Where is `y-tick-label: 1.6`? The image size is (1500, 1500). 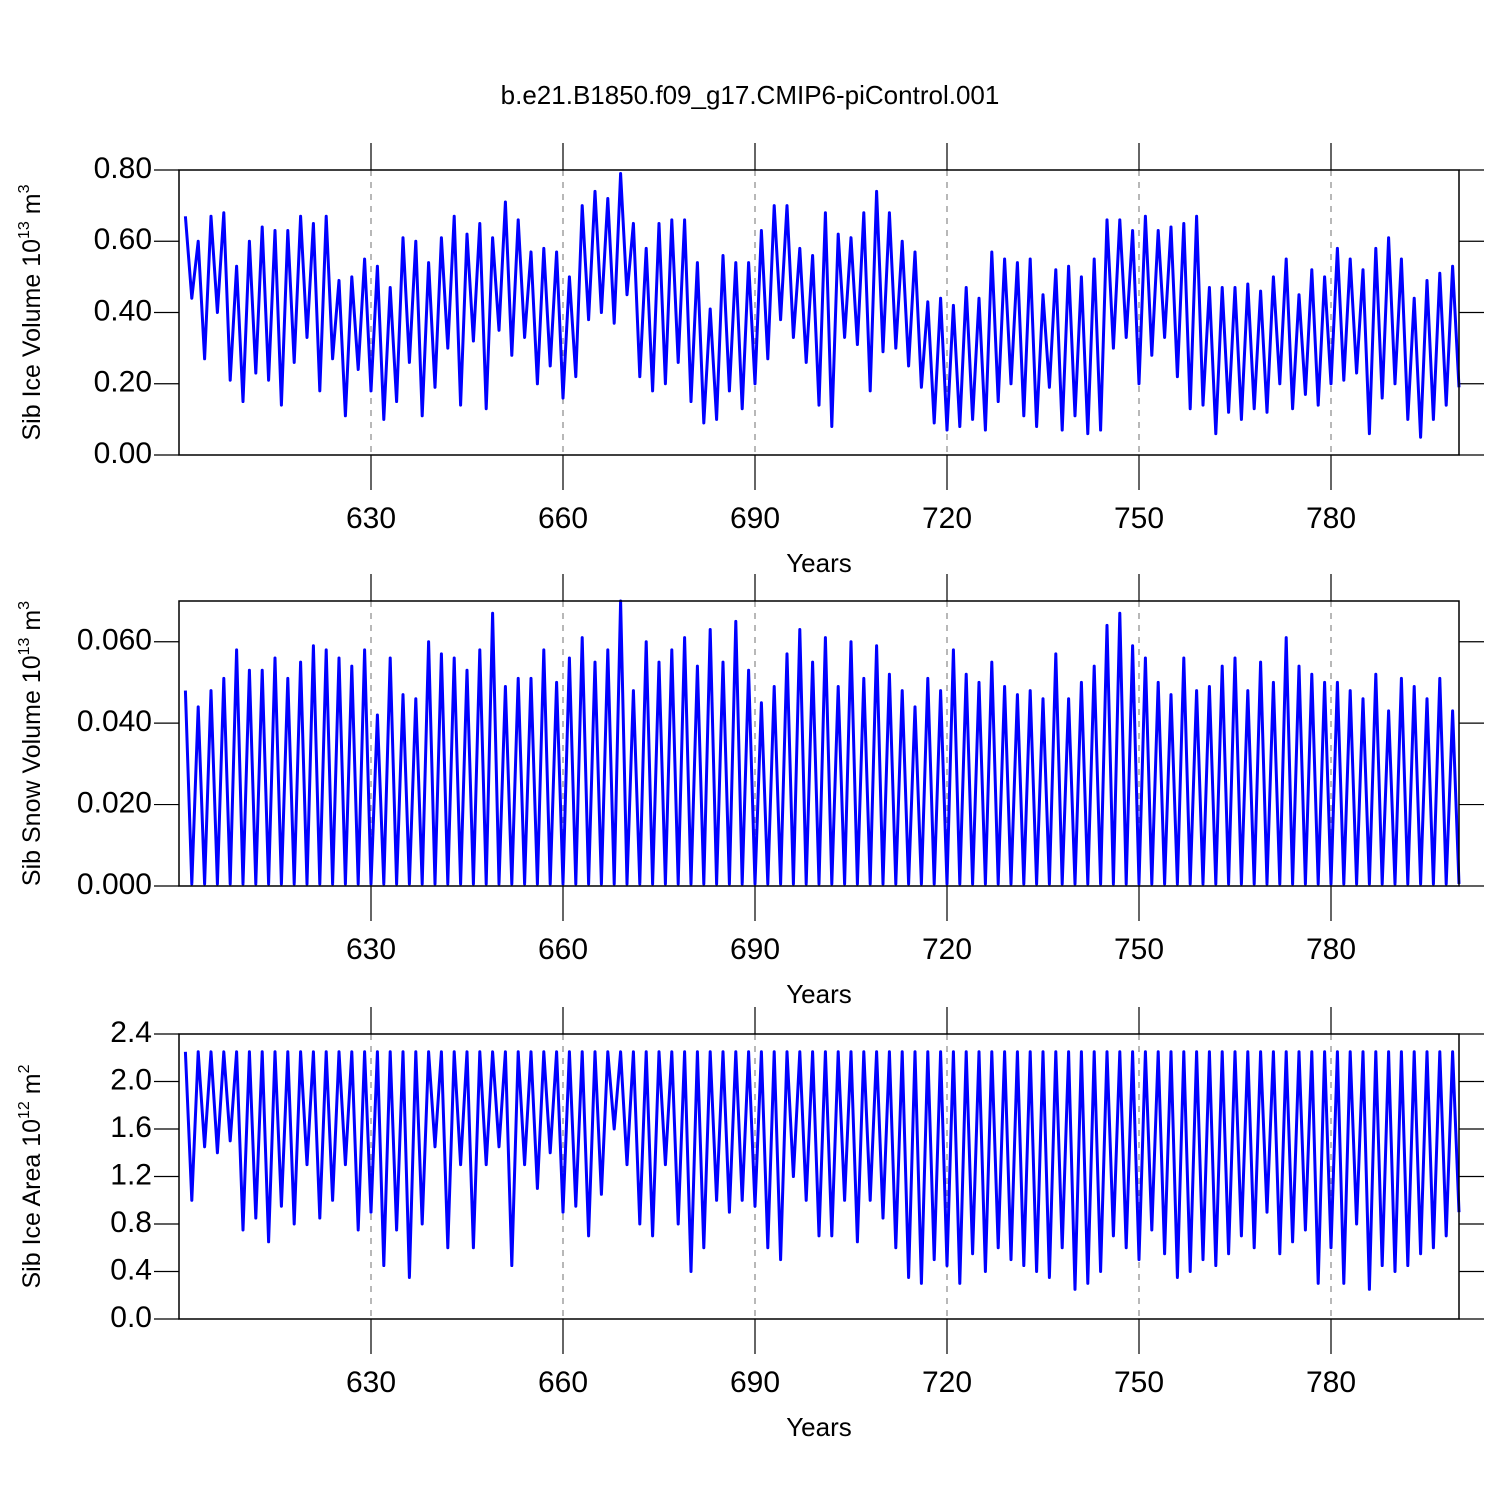
y-tick-label: 1.6 is located at coordinates (131, 1127).